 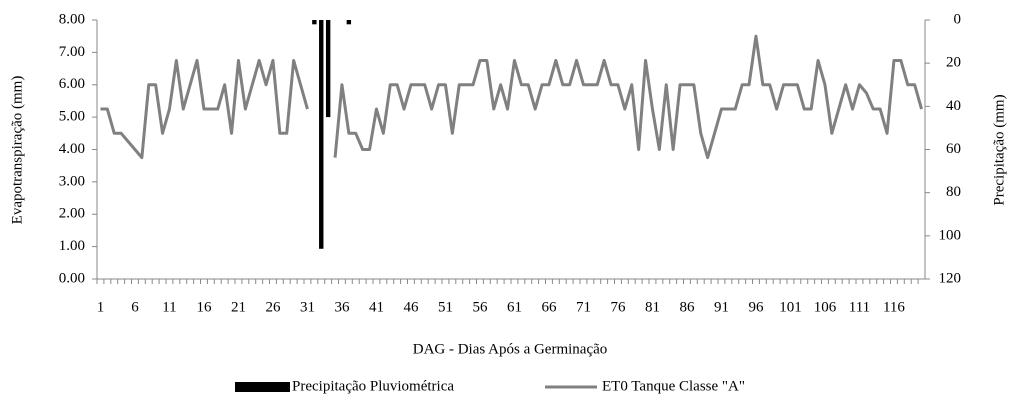 I want to click on x-tick-label: 101, so click(x=790, y=307).